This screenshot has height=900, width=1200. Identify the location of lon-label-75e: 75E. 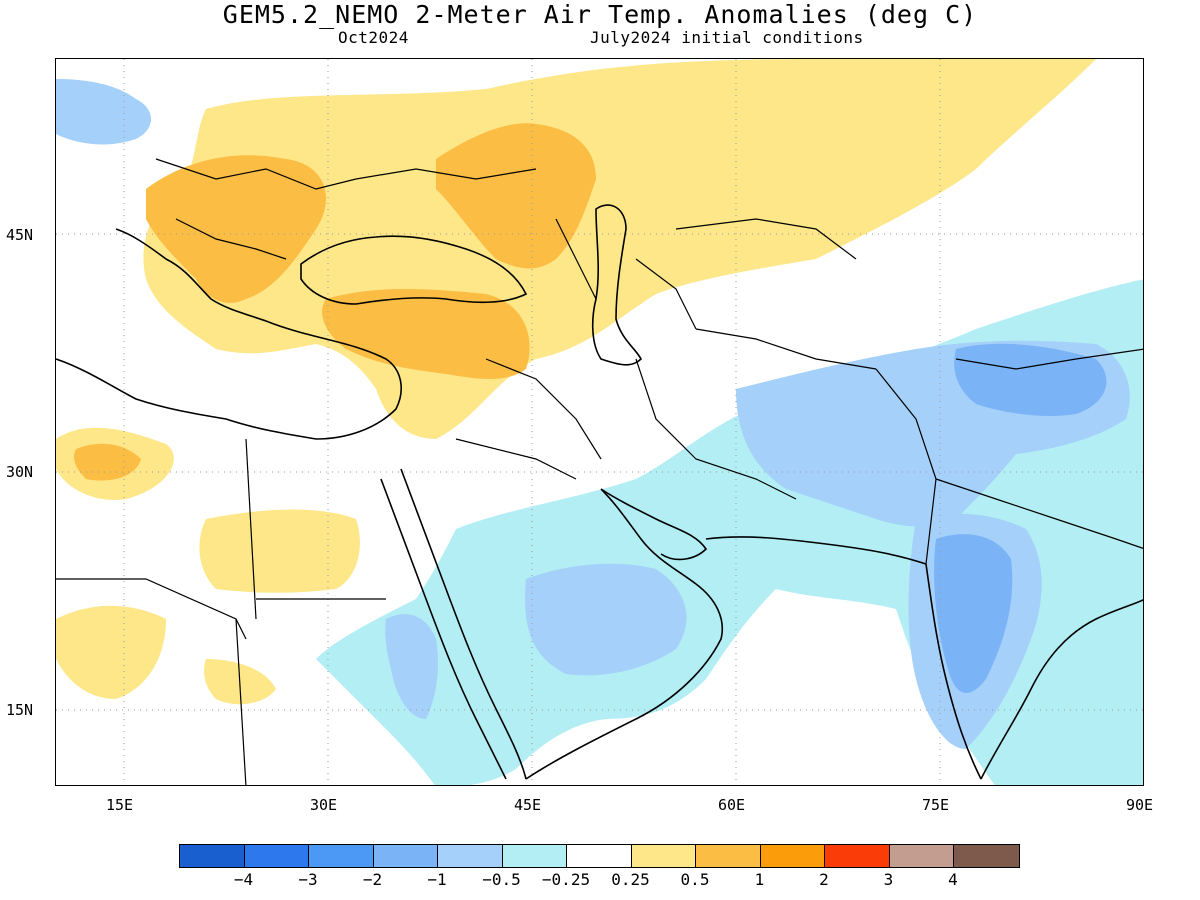
(936, 805).